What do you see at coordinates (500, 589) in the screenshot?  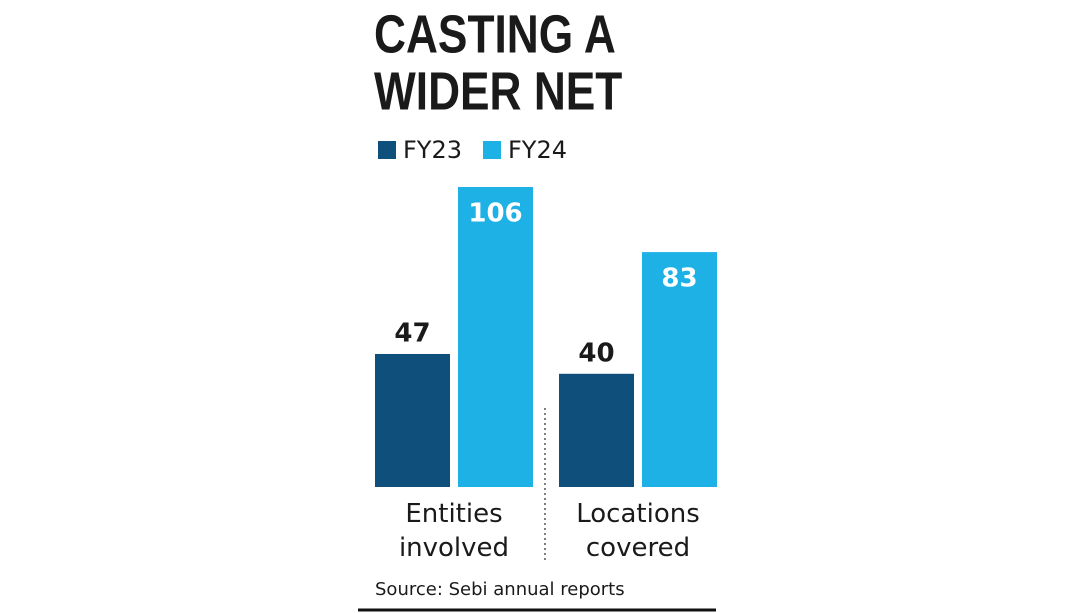 I see `source: Source: Sebi annual reports` at bounding box center [500, 589].